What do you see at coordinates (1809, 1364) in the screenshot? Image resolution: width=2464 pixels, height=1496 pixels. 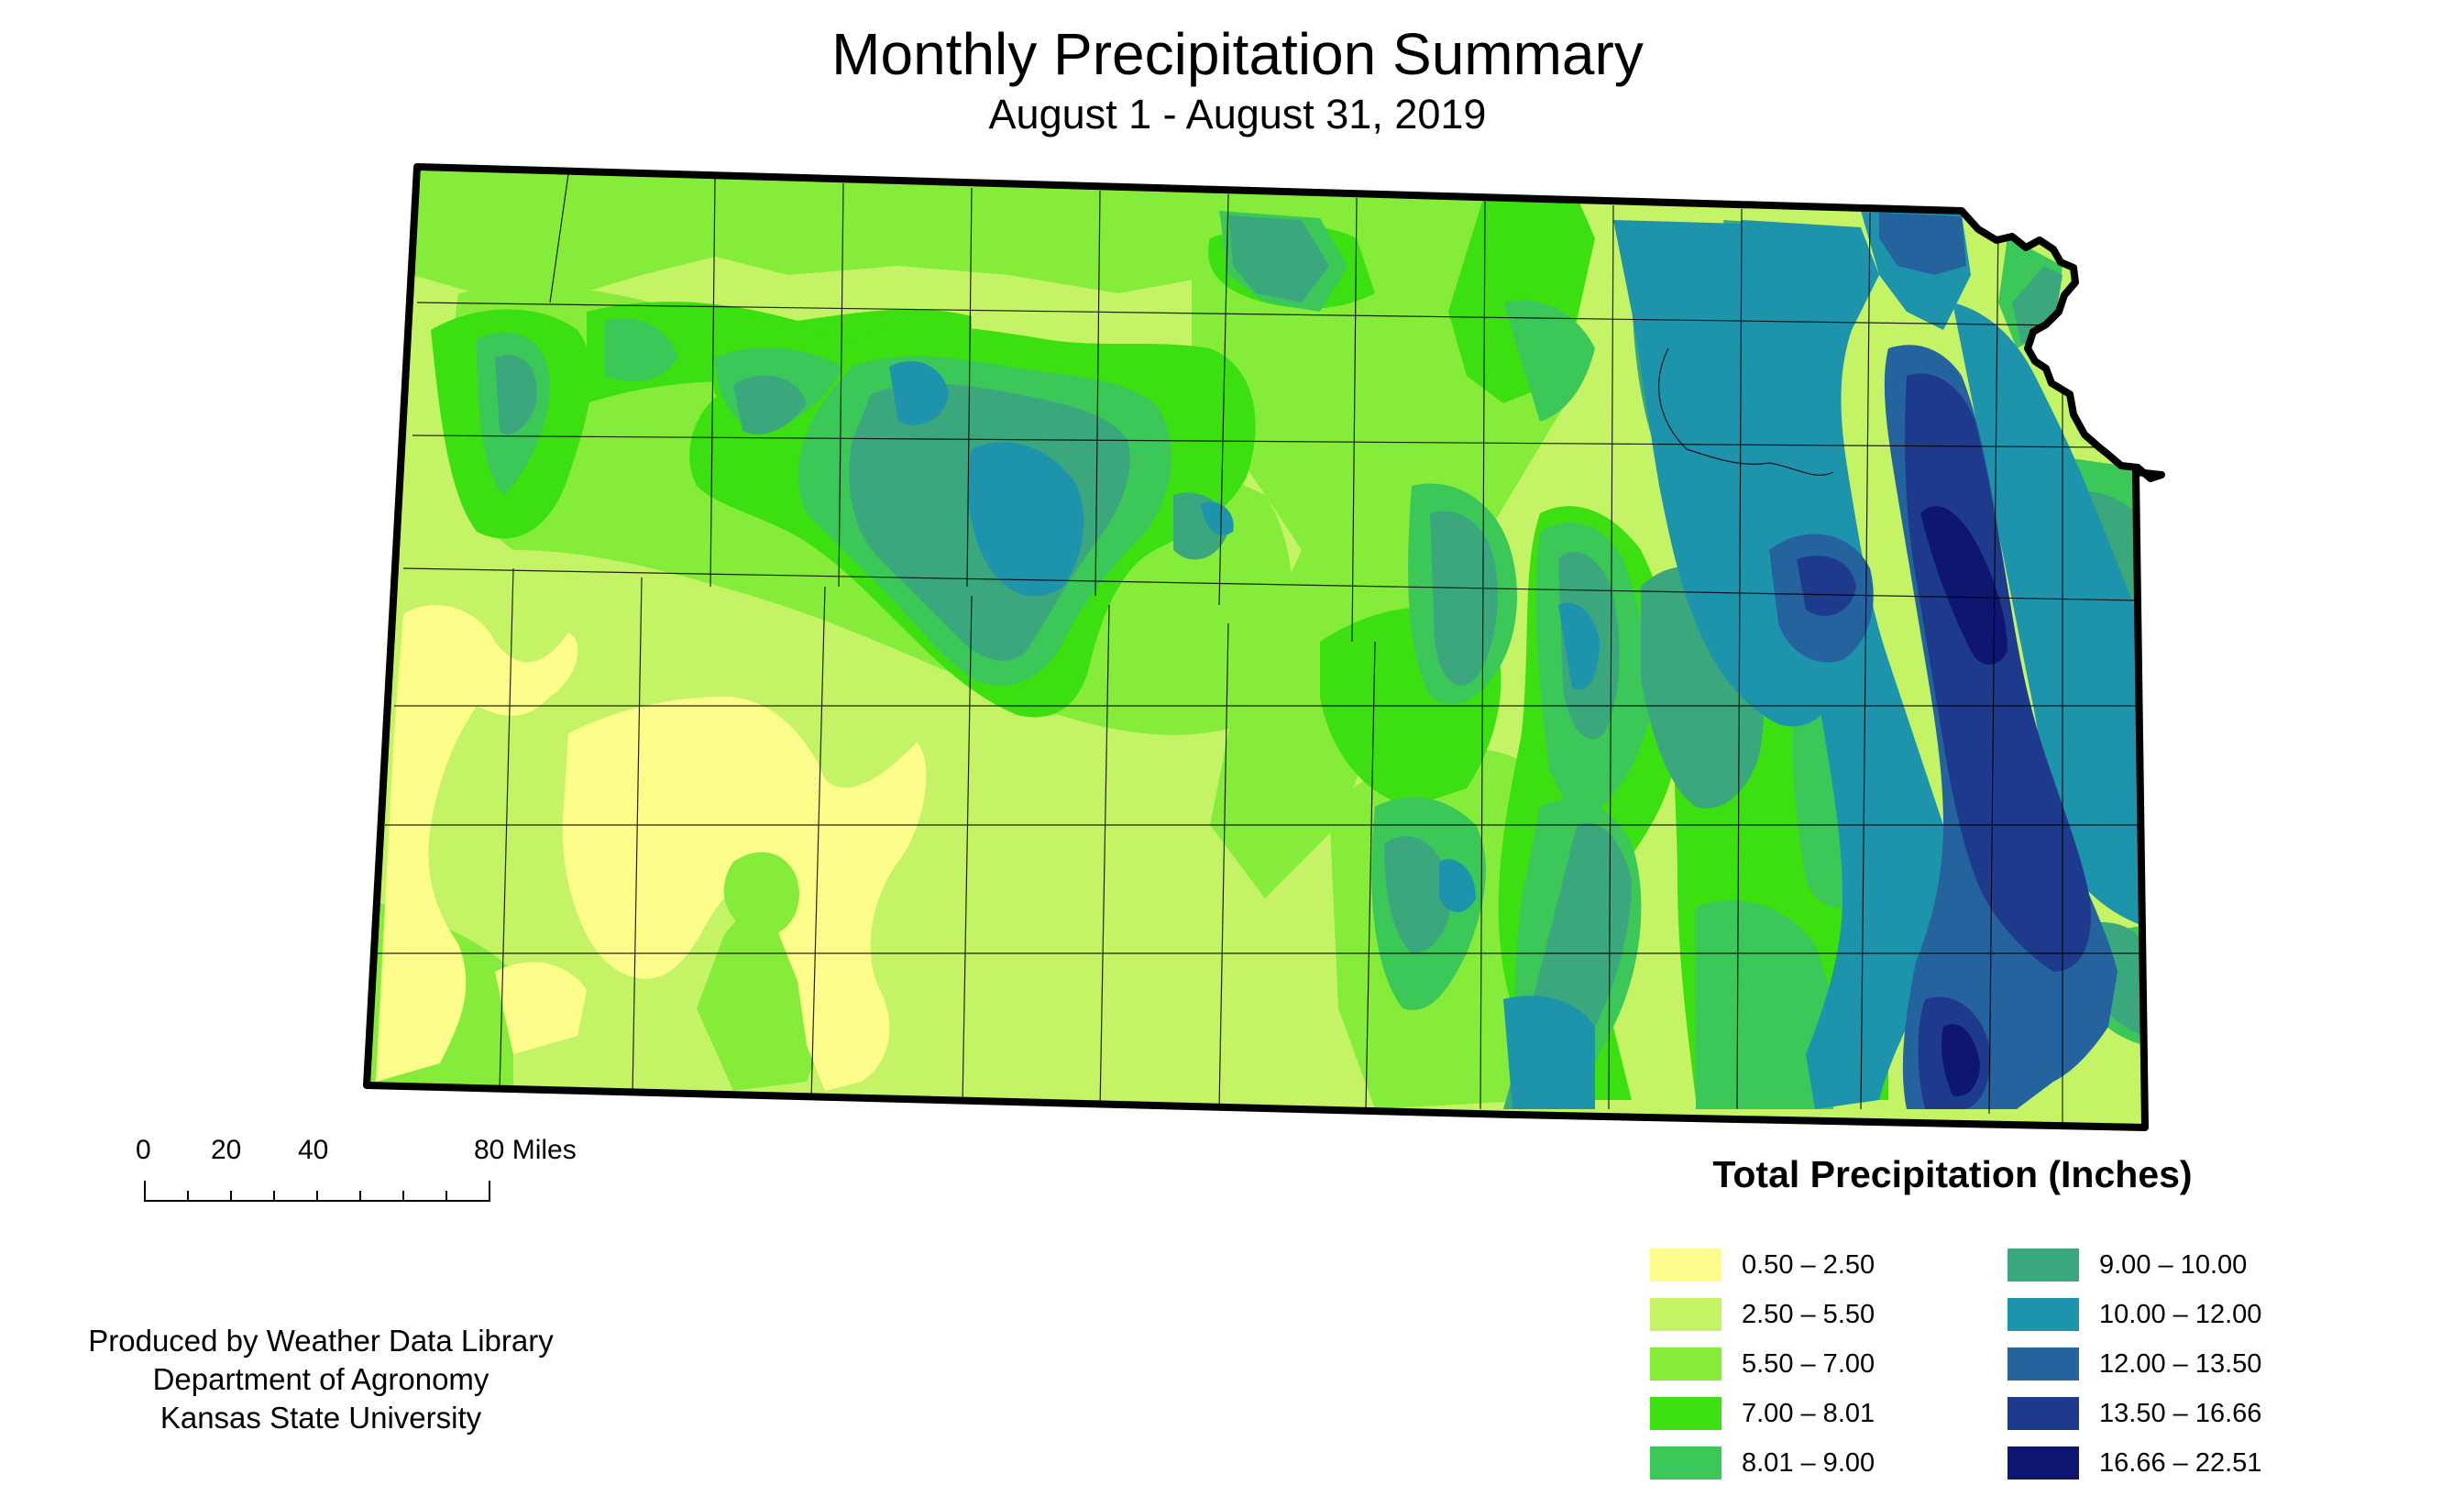 I see `legend-label: 5.50 – 7.00` at bounding box center [1809, 1364].